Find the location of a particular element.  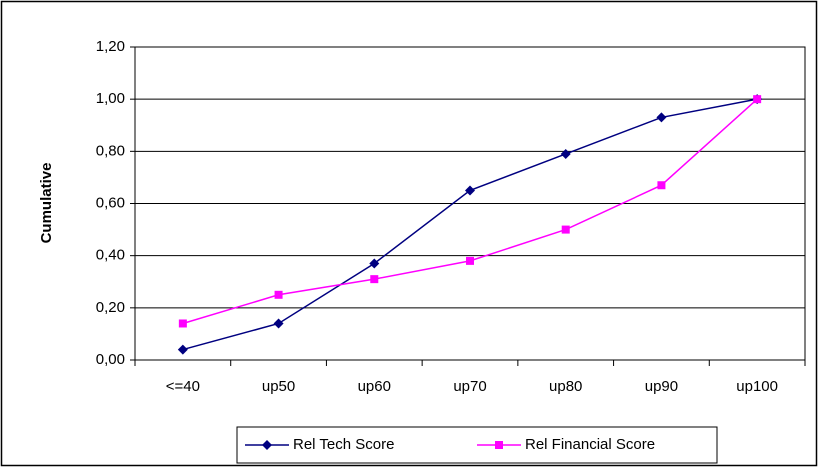

x-tick-label: <=40 is located at coordinates (183, 386).